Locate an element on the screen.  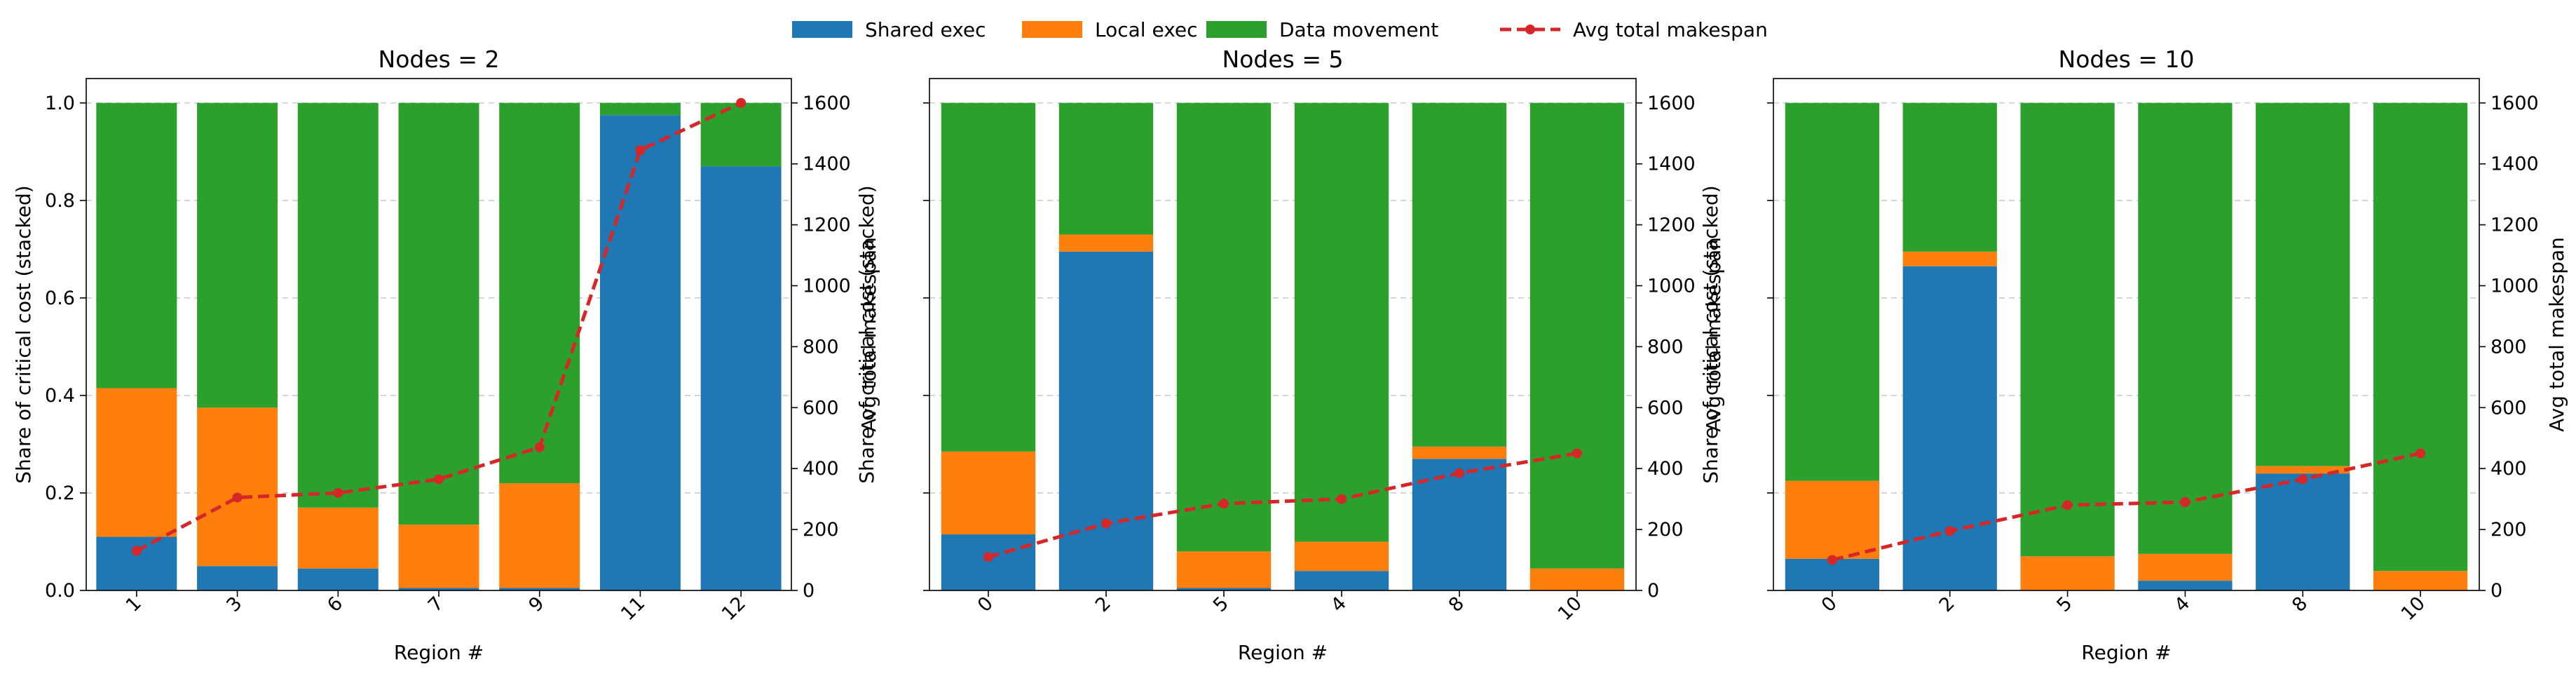
y-tick-label: 0.2 is located at coordinates (60, 493).